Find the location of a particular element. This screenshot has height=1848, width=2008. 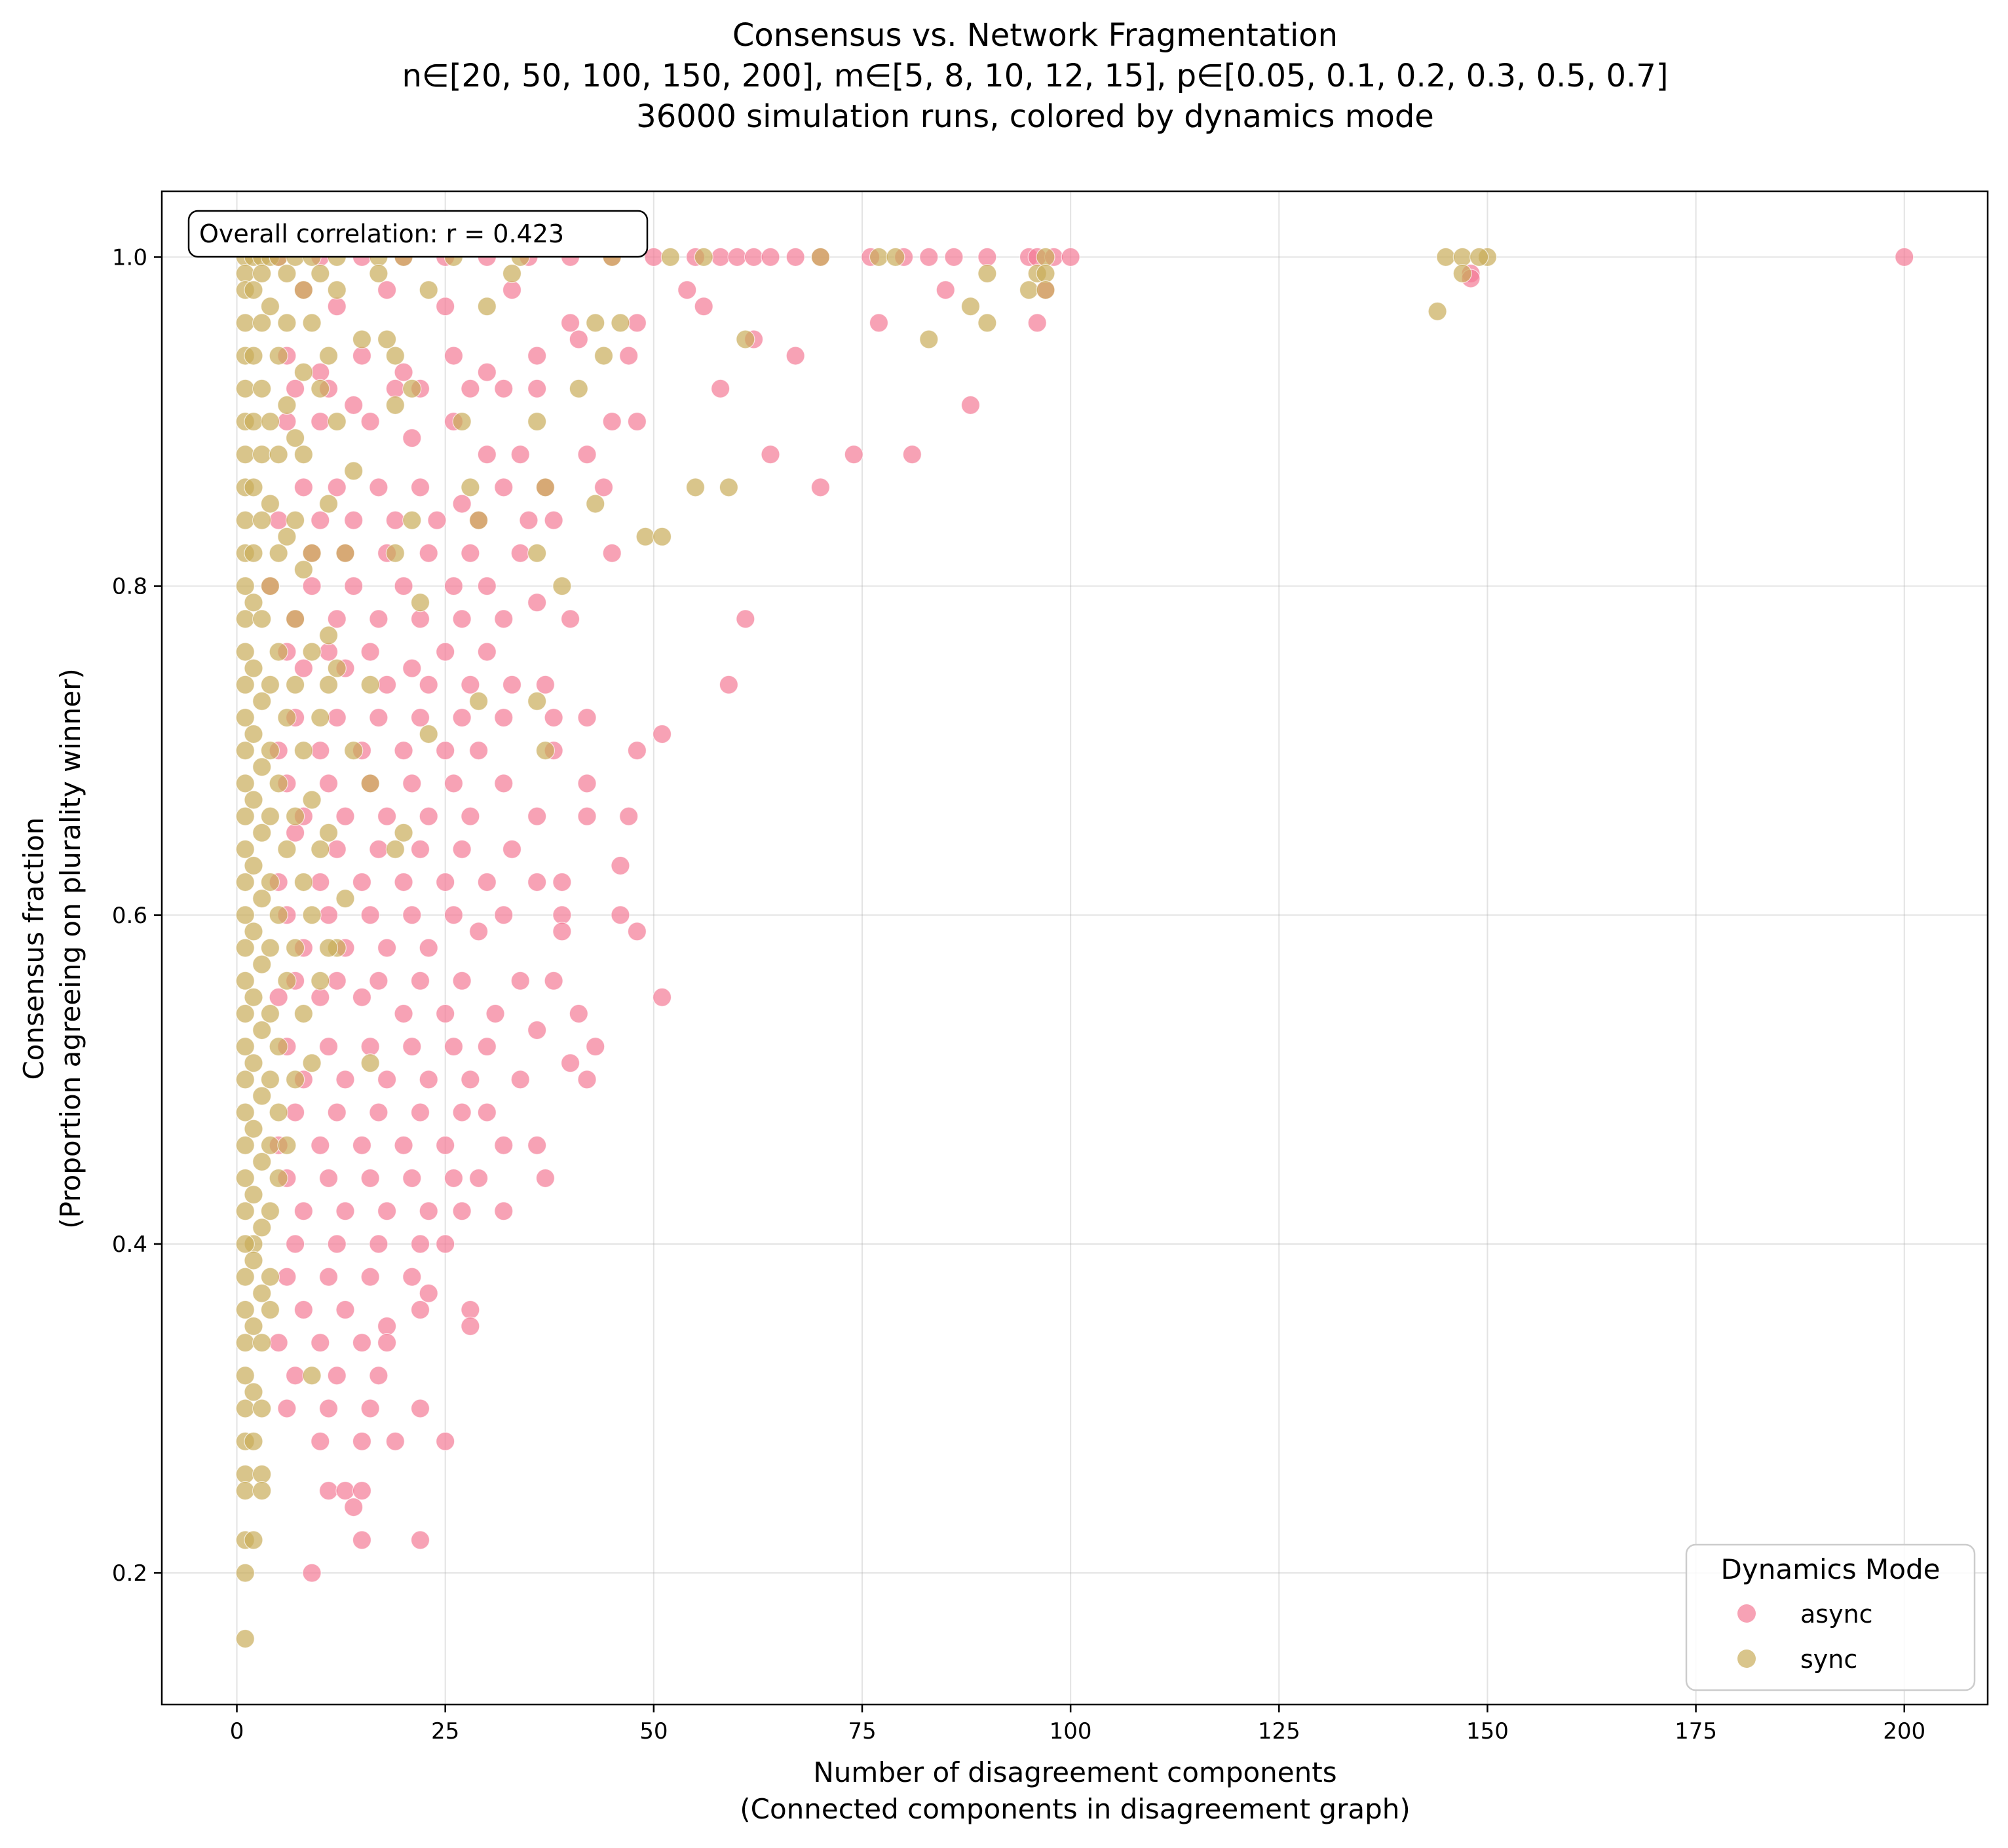

x-tick-label: 75 is located at coordinates (862, 1731).